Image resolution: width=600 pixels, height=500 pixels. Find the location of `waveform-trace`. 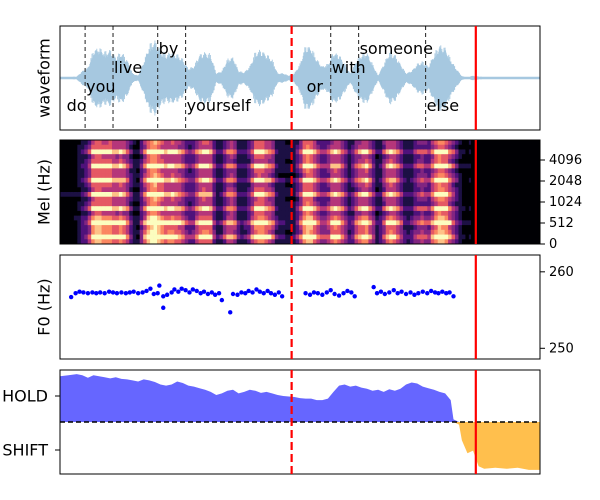

waveform-trace is located at coordinates (300, 78).